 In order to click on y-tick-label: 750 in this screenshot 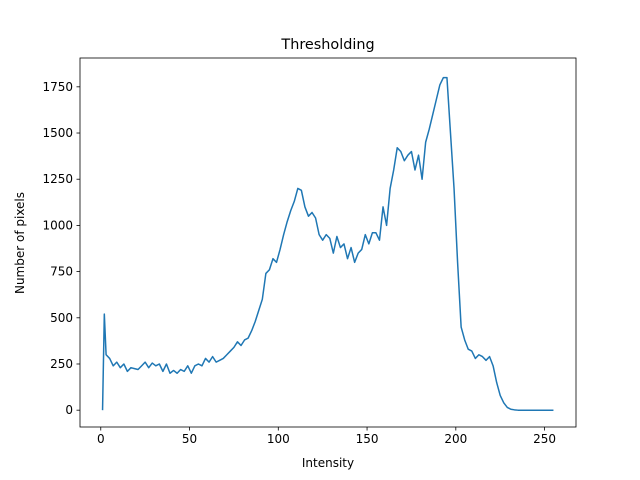, I will do `click(61, 272)`.